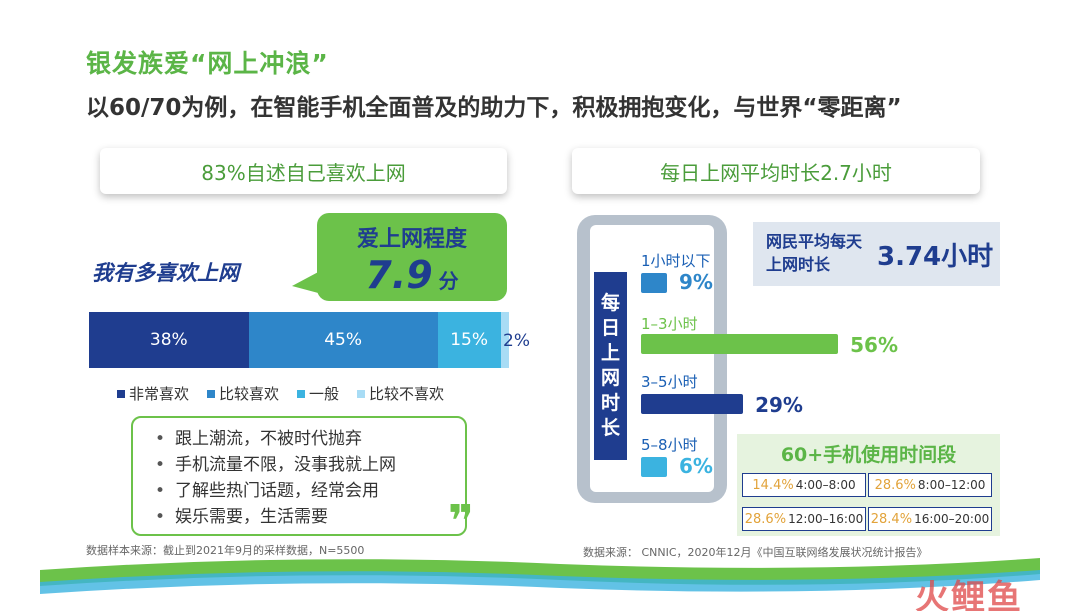  Describe the element at coordinates (207, 63) in the screenshot. I see `page-title: 银发族爱“网上冲浪”` at that location.